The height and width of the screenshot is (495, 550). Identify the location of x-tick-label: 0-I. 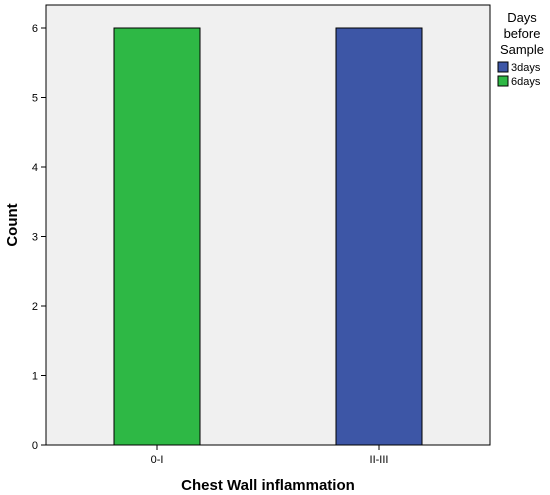
(157, 460).